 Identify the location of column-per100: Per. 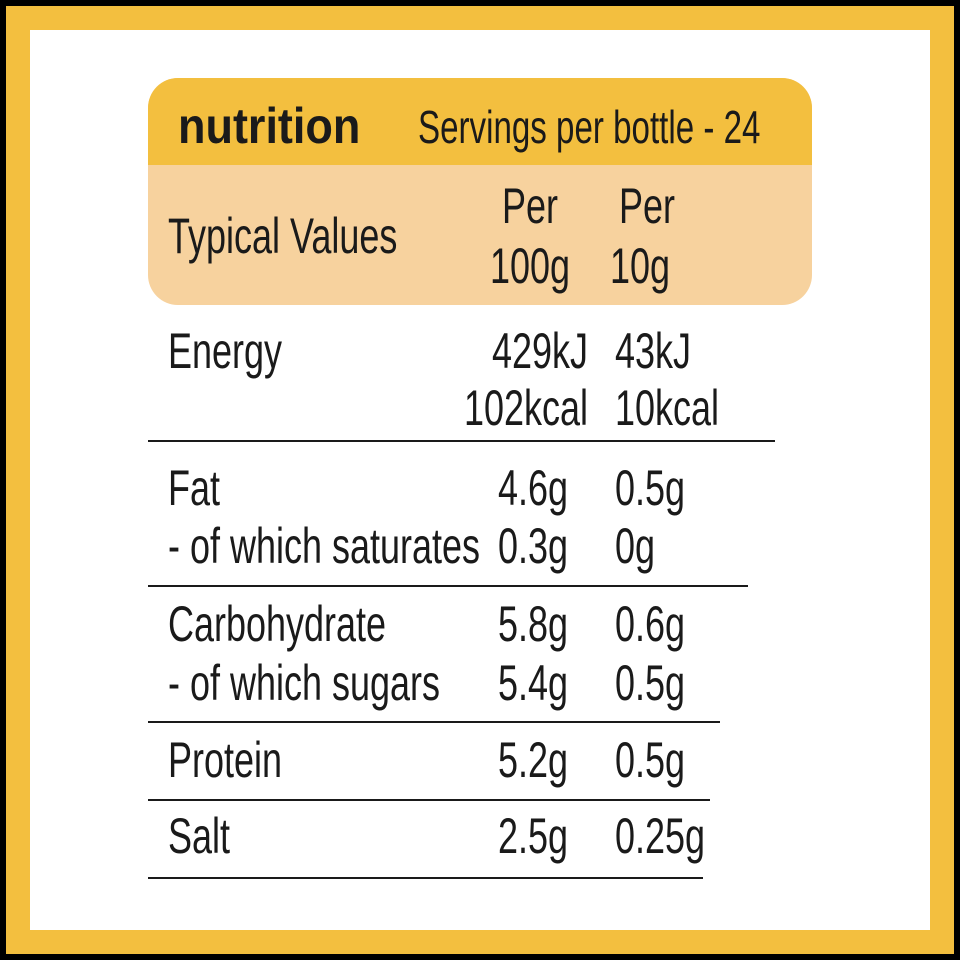
(530, 206).